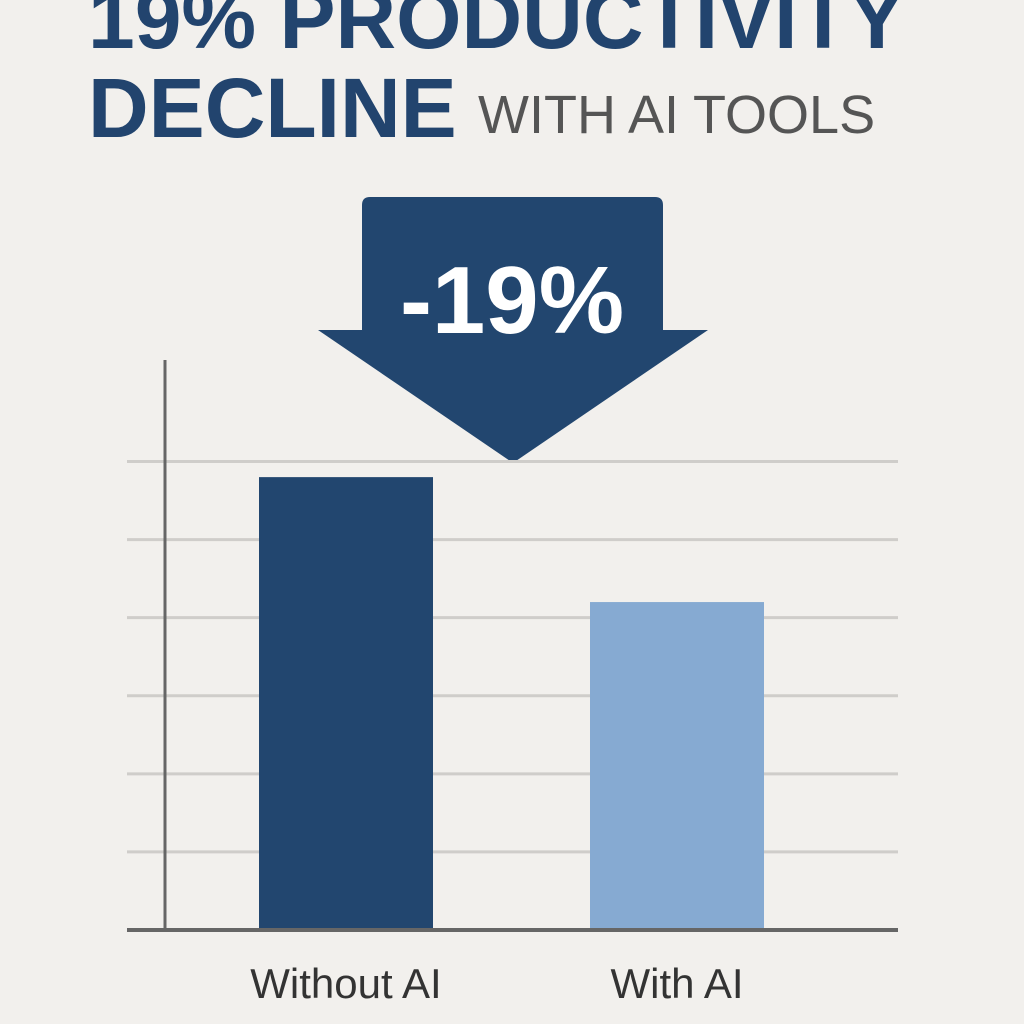 The height and width of the screenshot is (1024, 1024). Describe the element at coordinates (676, 115) in the screenshot. I see `subtitle: WITH AI TOOLS` at that location.